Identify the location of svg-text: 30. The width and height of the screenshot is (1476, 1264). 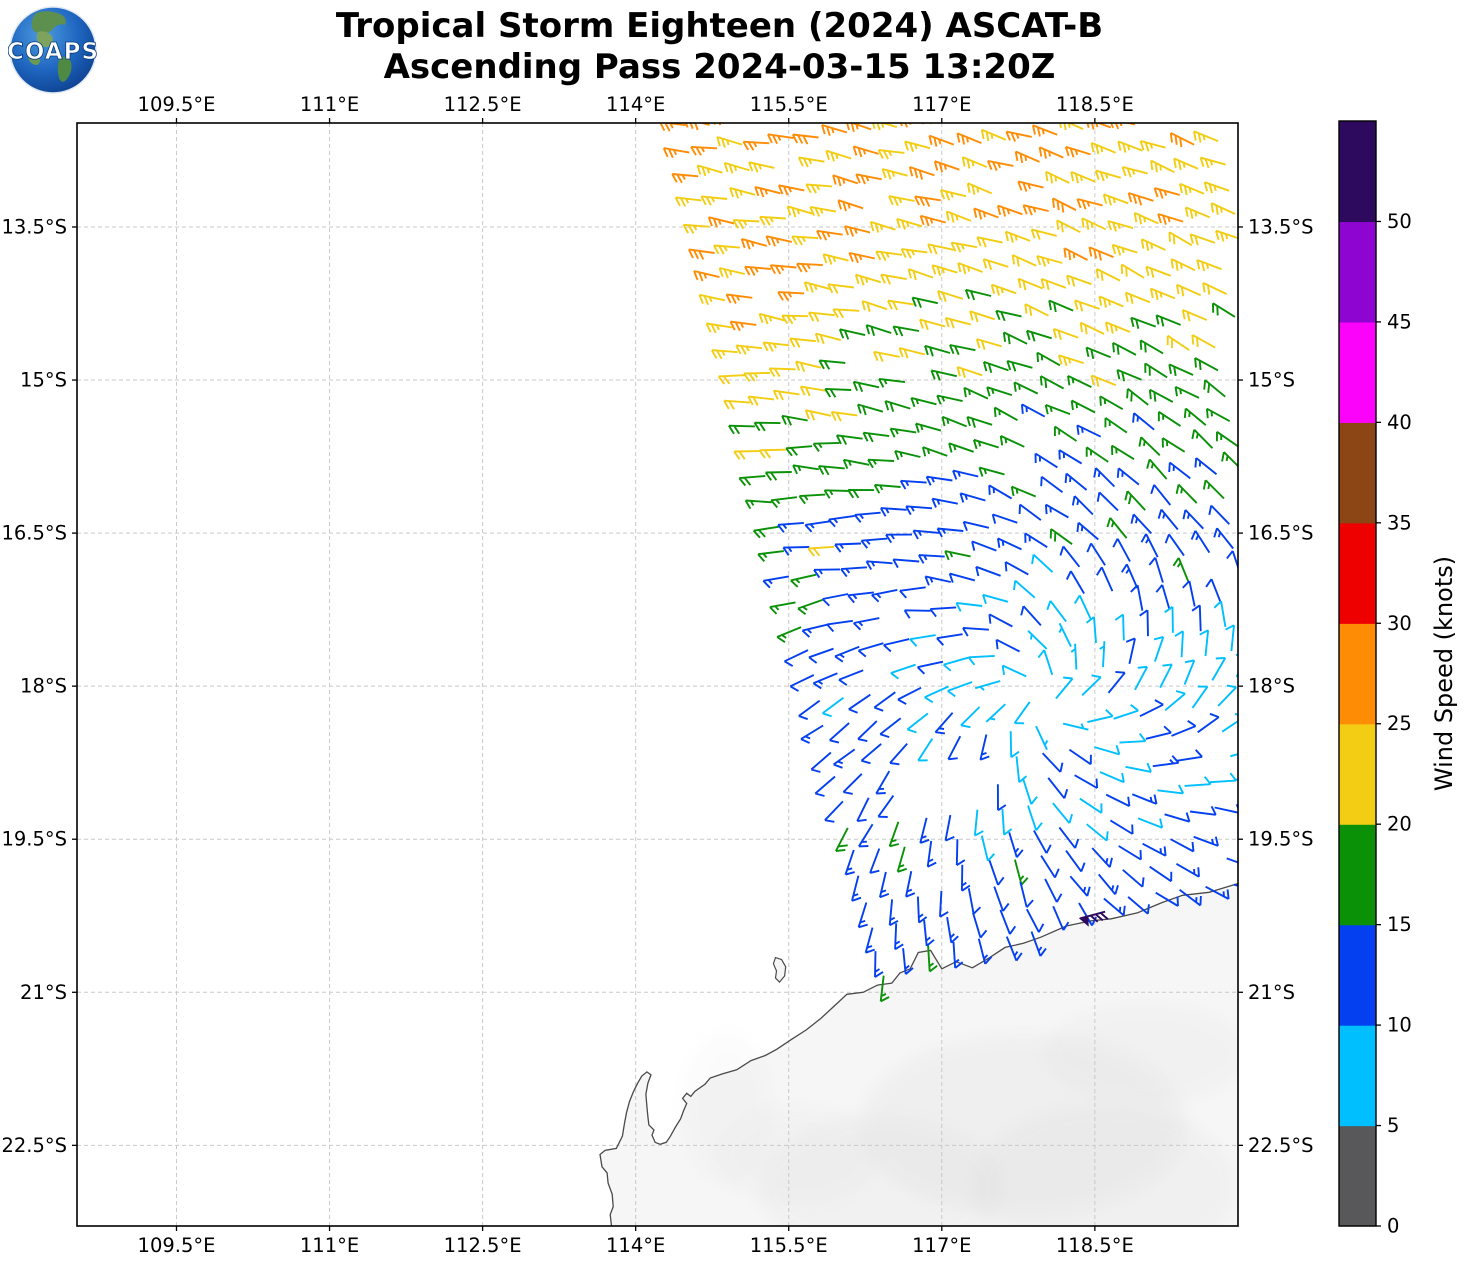
(1399, 623).